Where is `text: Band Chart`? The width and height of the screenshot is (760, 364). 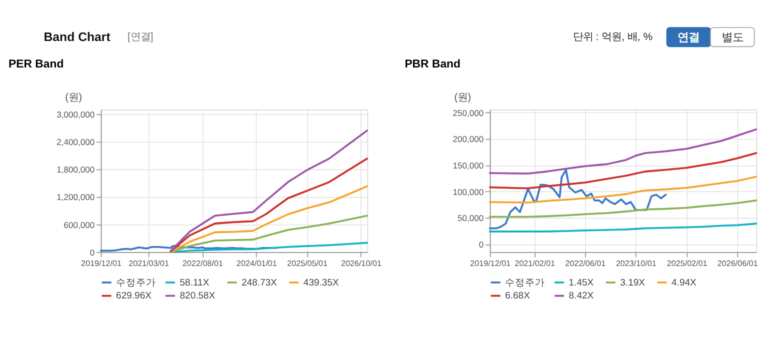
text: Band Chart is located at coordinates (77, 37).